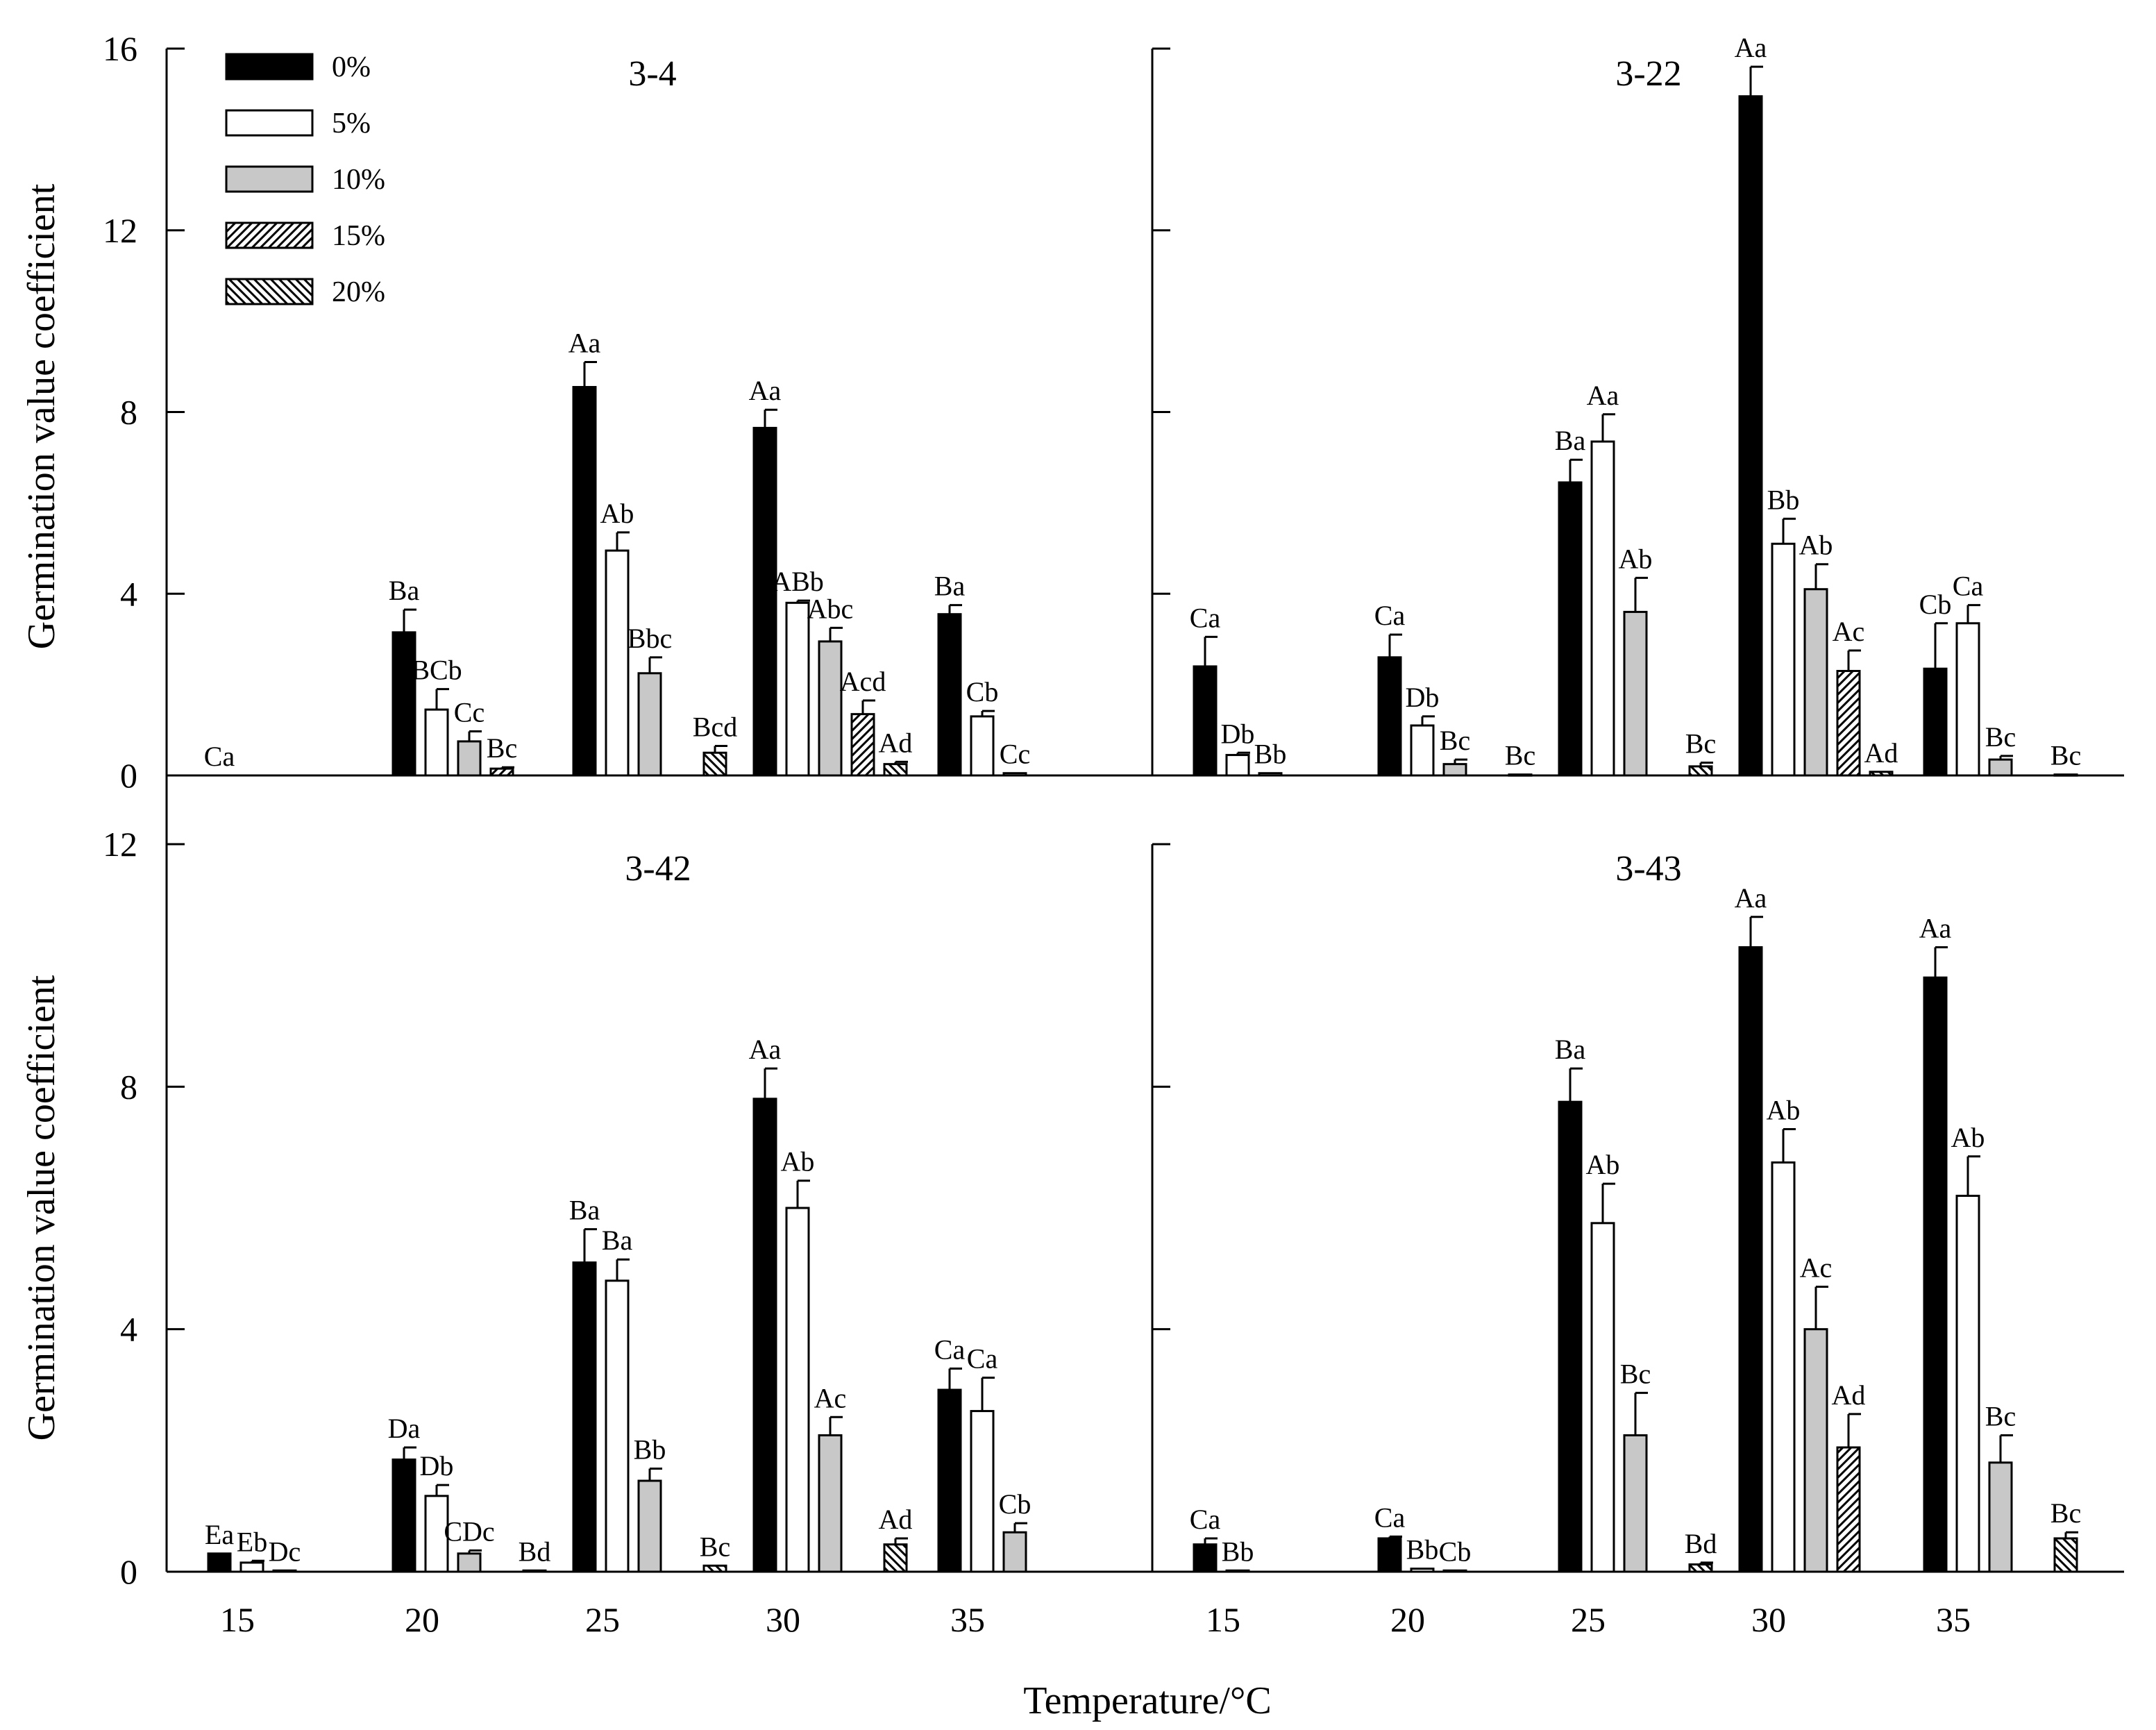  What do you see at coordinates (1769, 1619) in the screenshot?
I see `x-tick-label: 30` at bounding box center [1769, 1619].